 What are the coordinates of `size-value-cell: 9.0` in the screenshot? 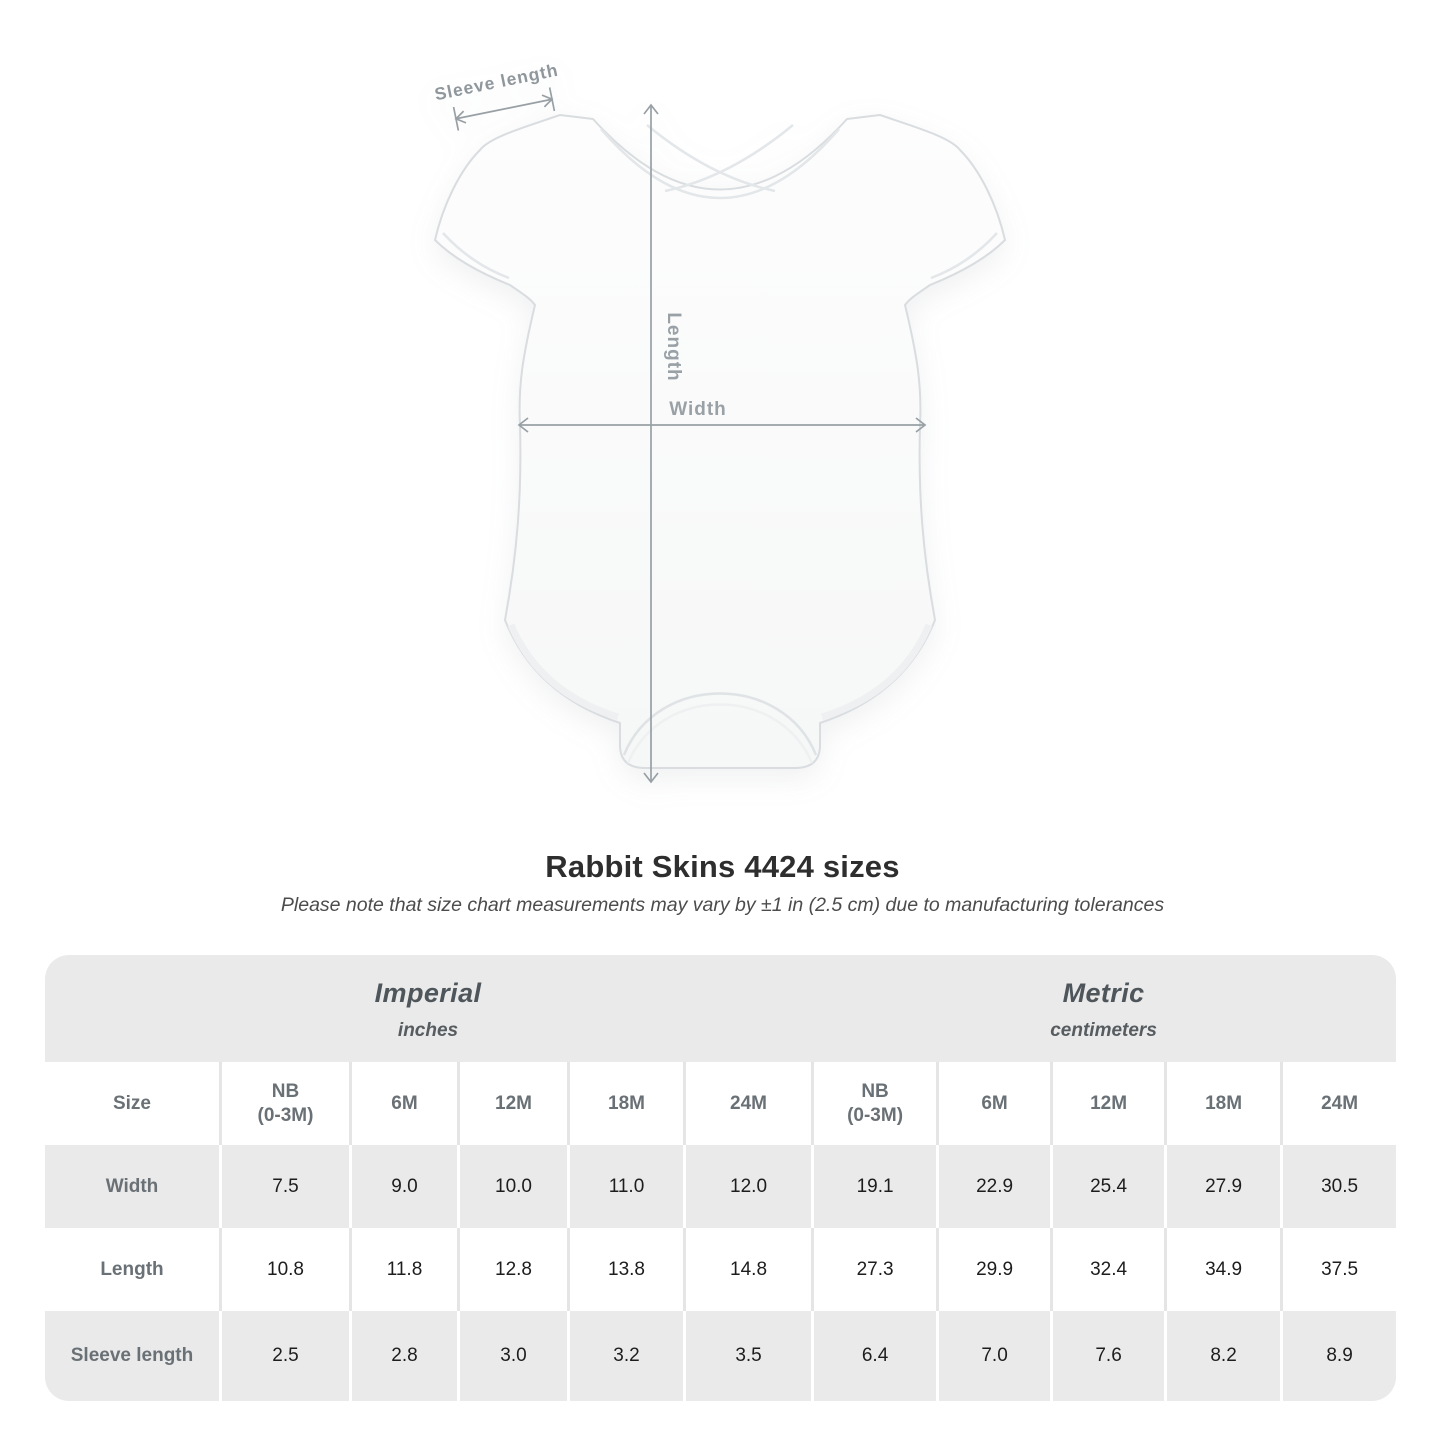 It's located at (403, 1186).